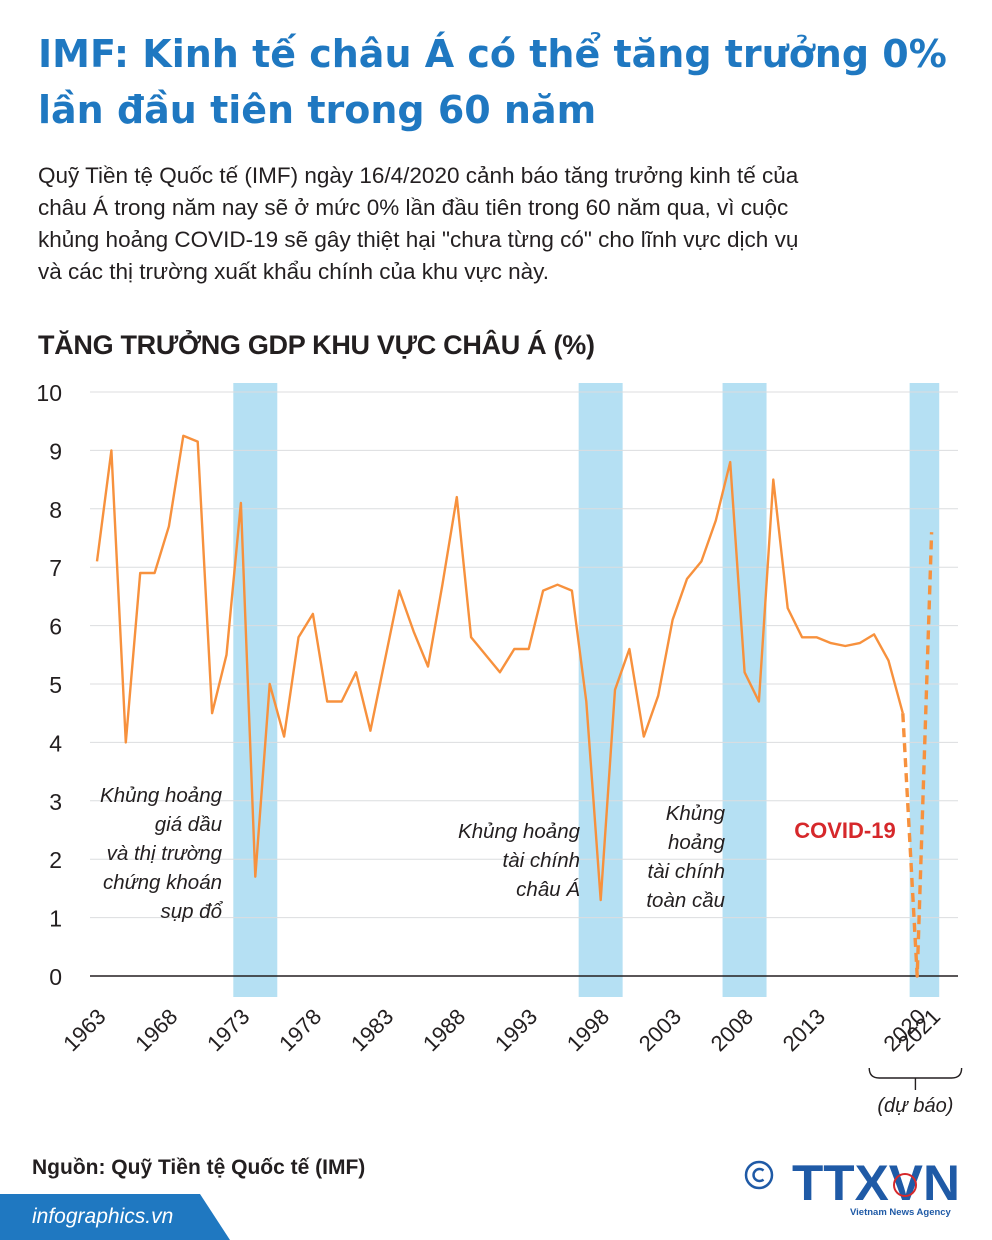 This screenshot has height=1240, width=992. What do you see at coordinates (188, 824) in the screenshot?
I see `crisis-label: giá dầu` at bounding box center [188, 824].